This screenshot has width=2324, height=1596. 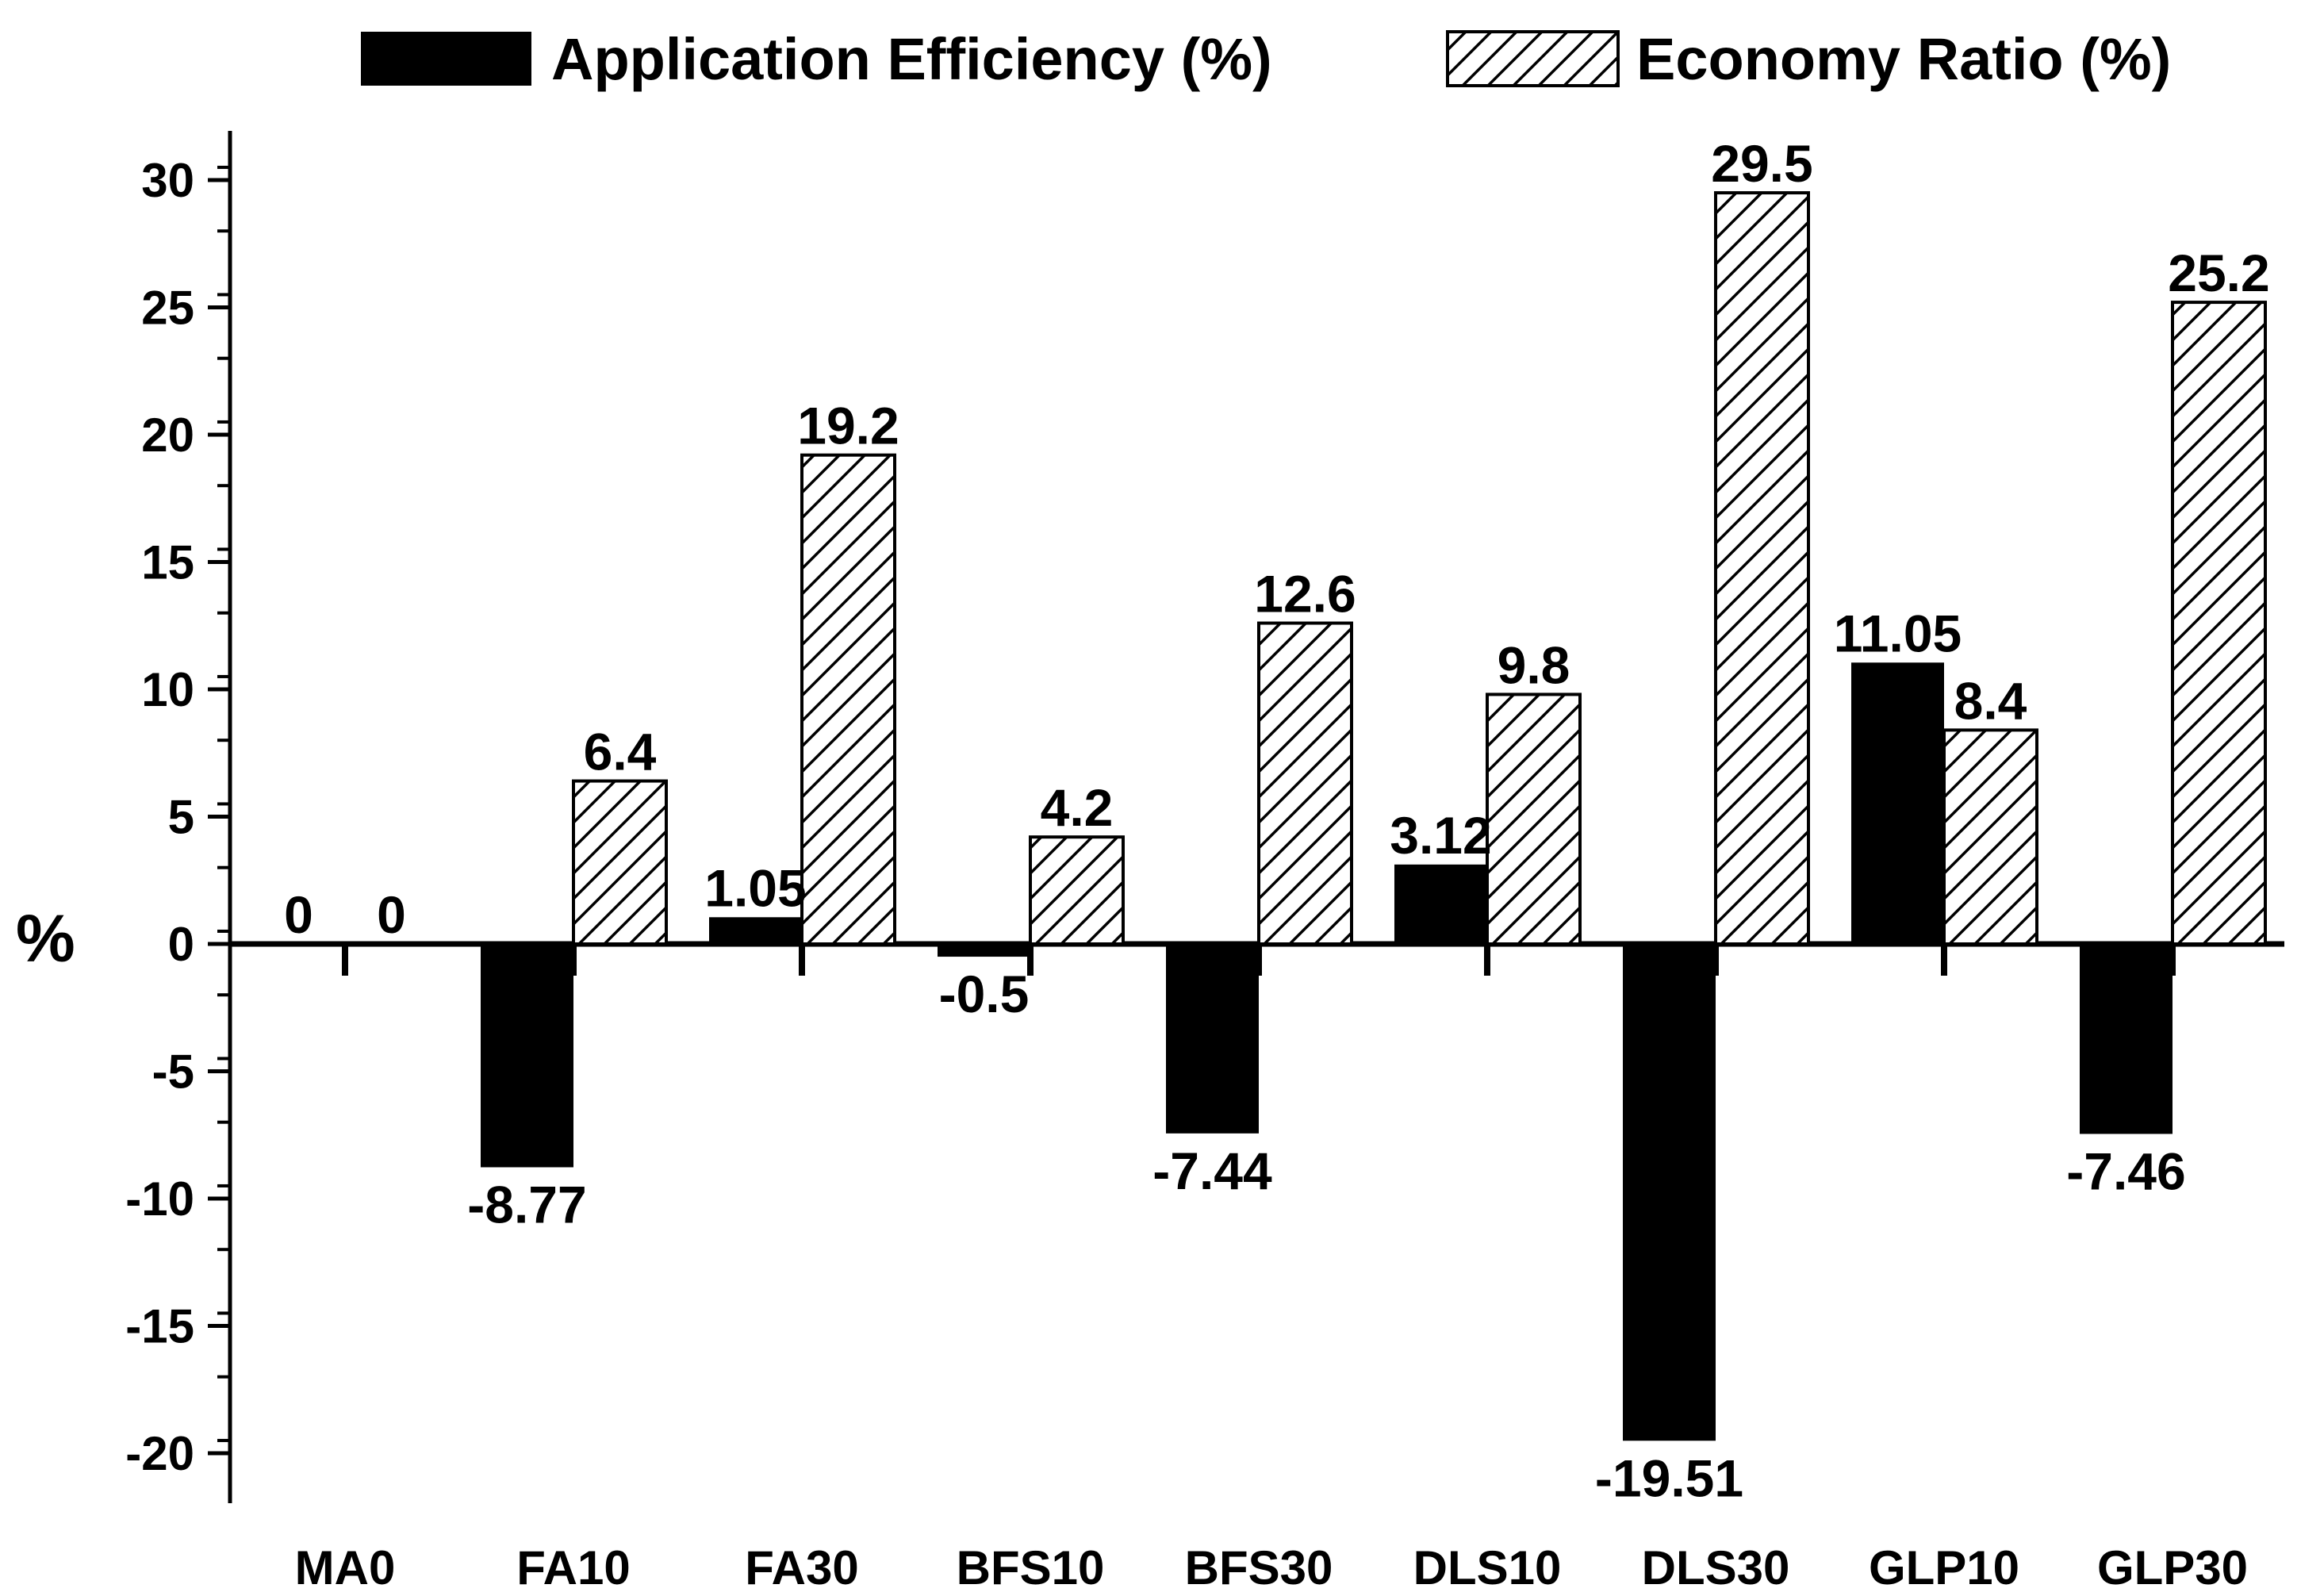 I want to click on data-label-application-efficiency: -7.46, so click(x=2125, y=1170).